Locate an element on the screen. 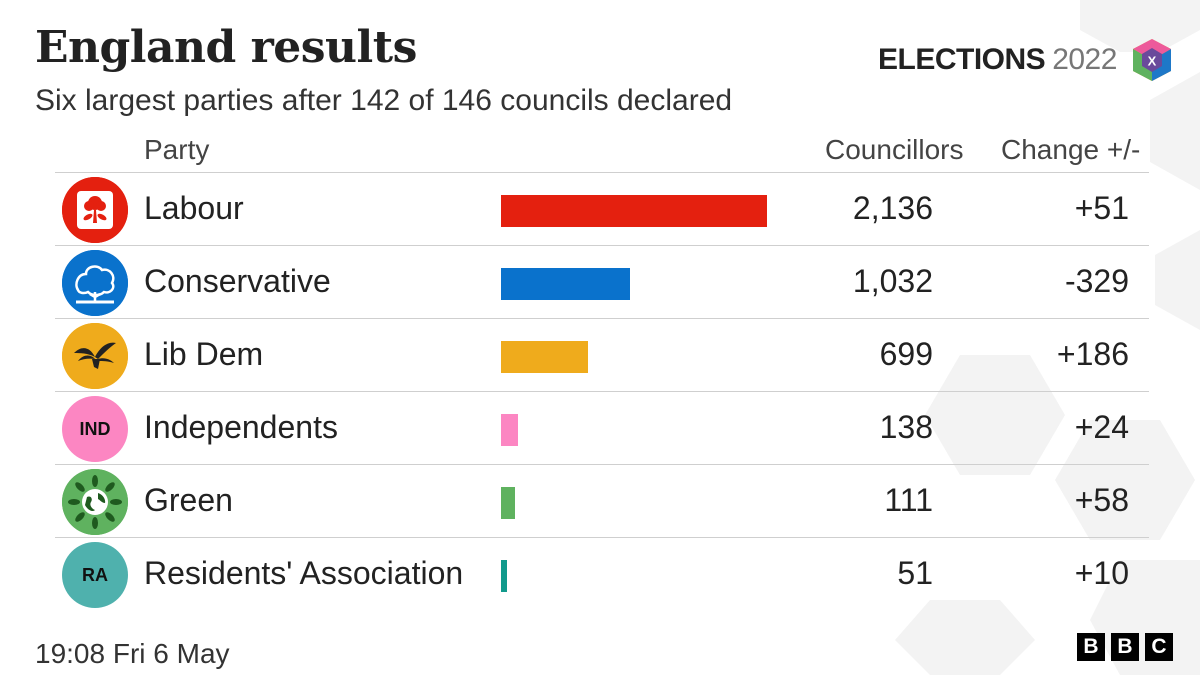 The width and height of the screenshot is (1200, 675). table-row: Labour 2,136 +51 is located at coordinates (602, 208).